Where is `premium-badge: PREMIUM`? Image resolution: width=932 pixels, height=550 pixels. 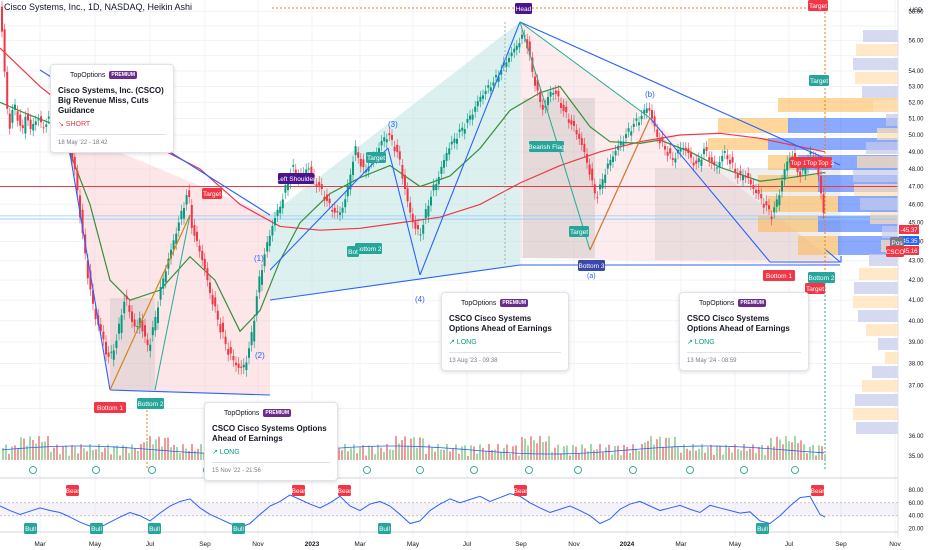 premium-badge: PREMIUM is located at coordinates (514, 303).